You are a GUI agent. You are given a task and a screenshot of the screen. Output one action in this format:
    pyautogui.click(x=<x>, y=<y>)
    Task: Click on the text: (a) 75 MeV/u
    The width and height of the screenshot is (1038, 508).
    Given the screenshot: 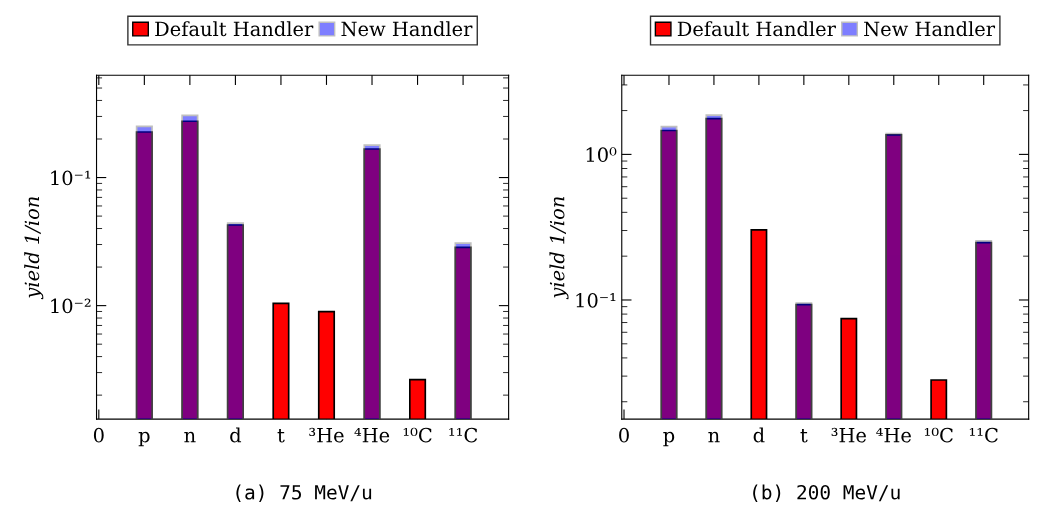 What is the action you would take?
    pyautogui.click(x=304, y=493)
    